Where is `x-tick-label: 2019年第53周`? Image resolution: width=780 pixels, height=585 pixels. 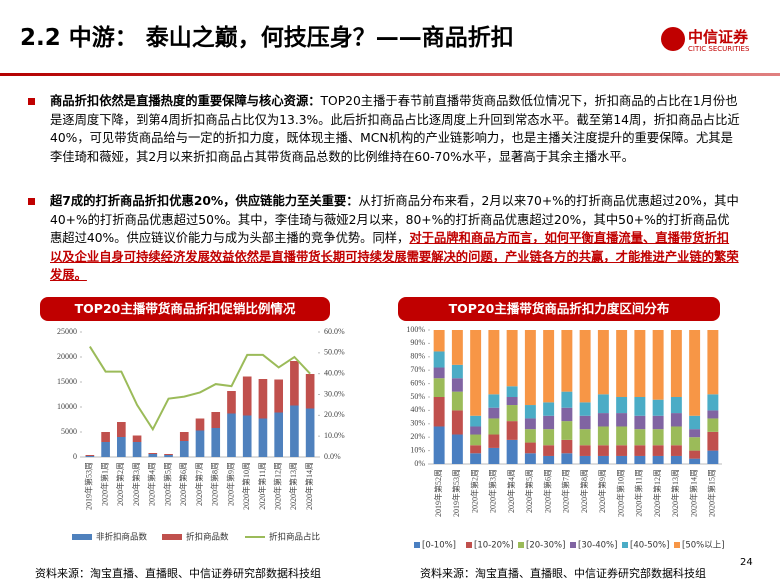 x-tick-label: 2019年第53周 is located at coordinates (89, 486).